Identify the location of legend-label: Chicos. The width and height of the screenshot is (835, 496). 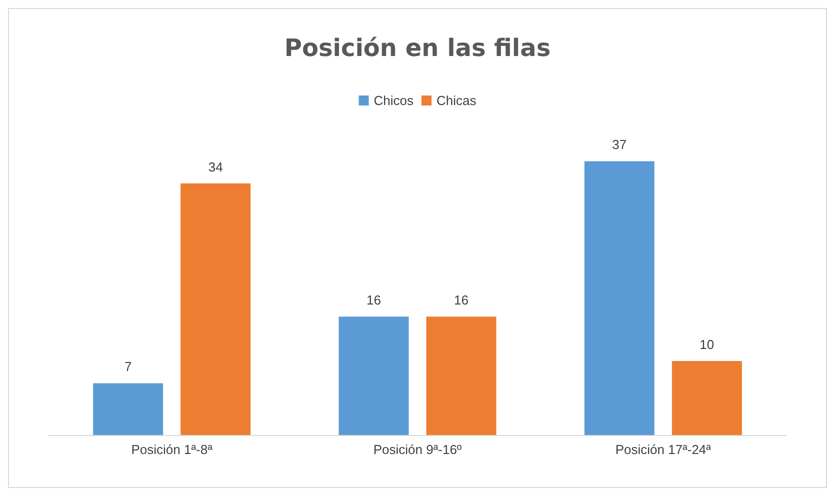
(394, 100).